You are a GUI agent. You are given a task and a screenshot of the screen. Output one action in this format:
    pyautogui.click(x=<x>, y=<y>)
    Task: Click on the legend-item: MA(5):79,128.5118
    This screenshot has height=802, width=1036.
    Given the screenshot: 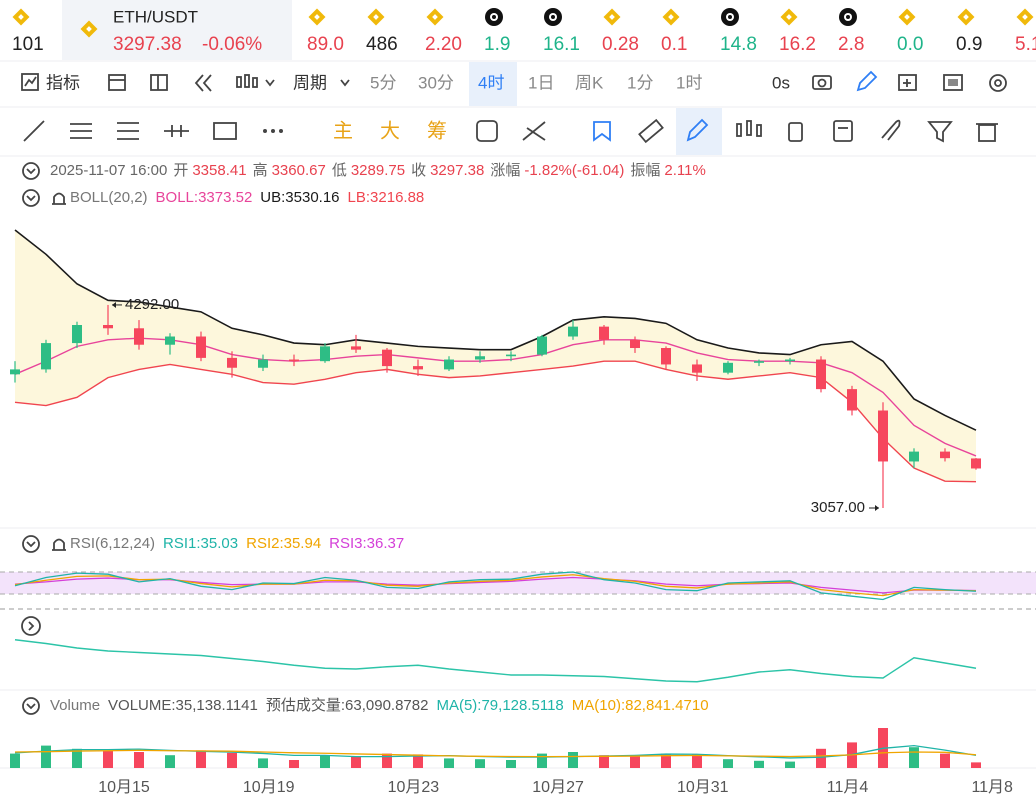 What is the action you would take?
    pyautogui.click(x=499, y=705)
    